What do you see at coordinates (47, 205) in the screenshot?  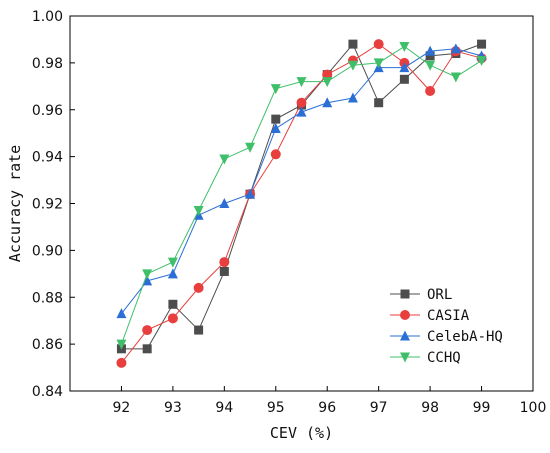 I see `y-tick-label: 0.92` at bounding box center [47, 205].